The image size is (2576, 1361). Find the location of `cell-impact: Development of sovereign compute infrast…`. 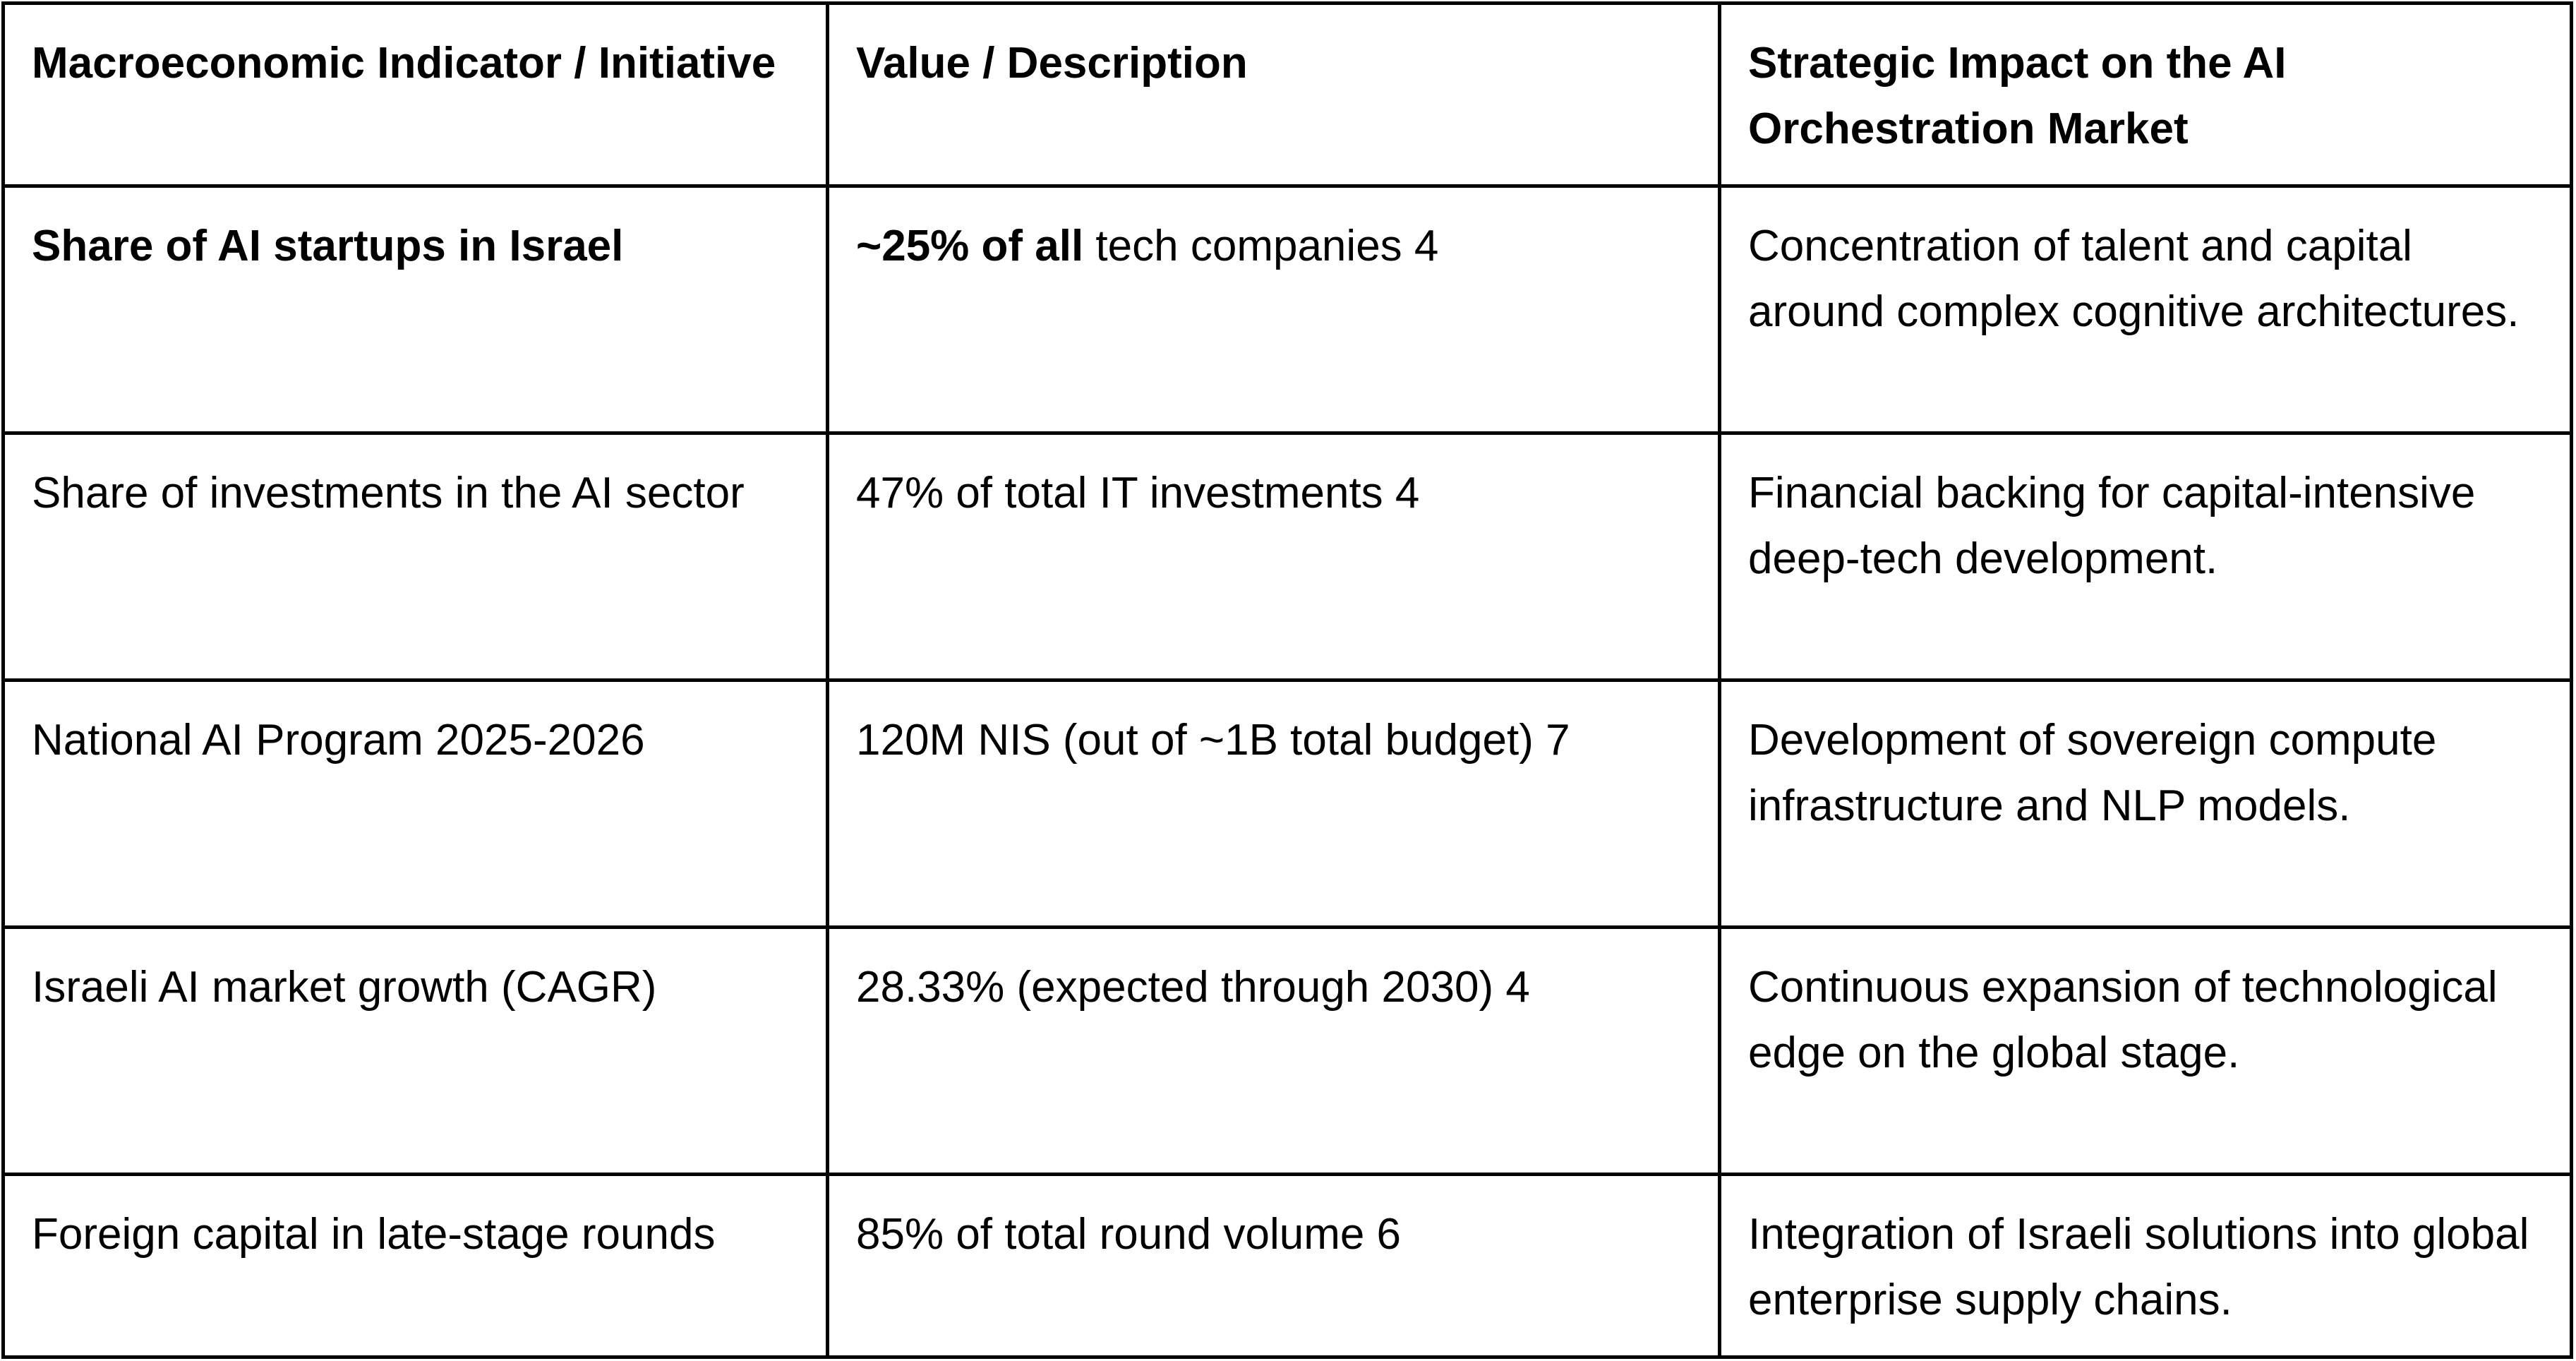

cell-impact: Development of sovereign compute infrast… is located at coordinates (2145, 803).